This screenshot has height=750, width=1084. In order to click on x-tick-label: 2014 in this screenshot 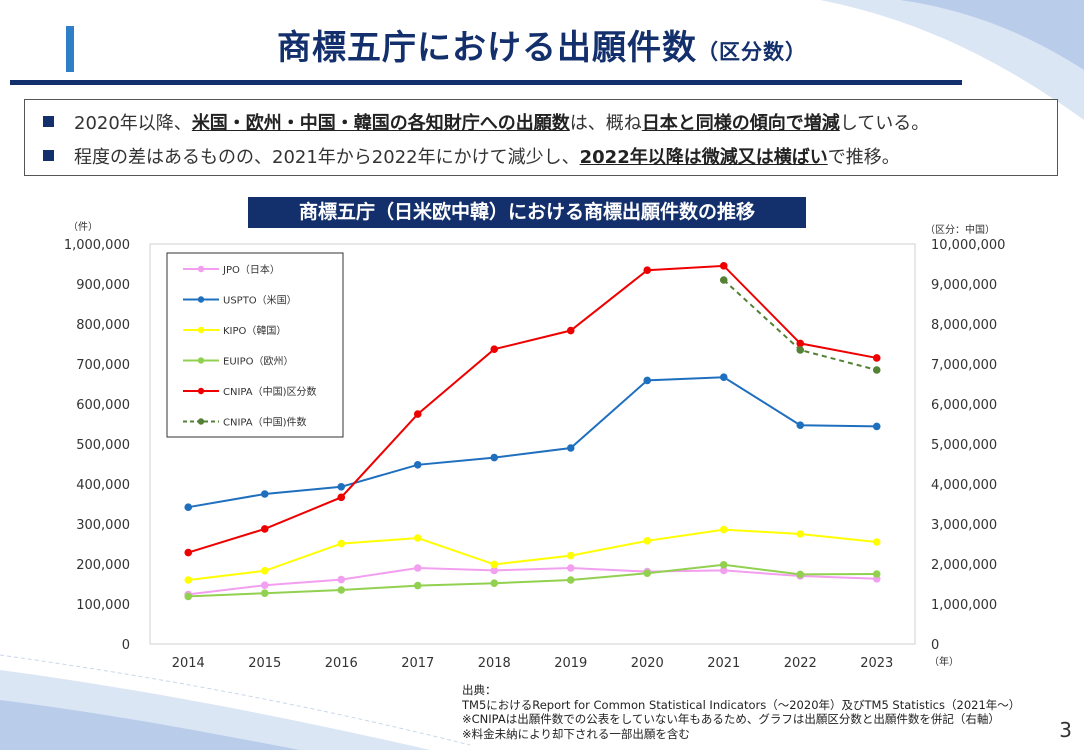, I will do `click(188, 663)`.